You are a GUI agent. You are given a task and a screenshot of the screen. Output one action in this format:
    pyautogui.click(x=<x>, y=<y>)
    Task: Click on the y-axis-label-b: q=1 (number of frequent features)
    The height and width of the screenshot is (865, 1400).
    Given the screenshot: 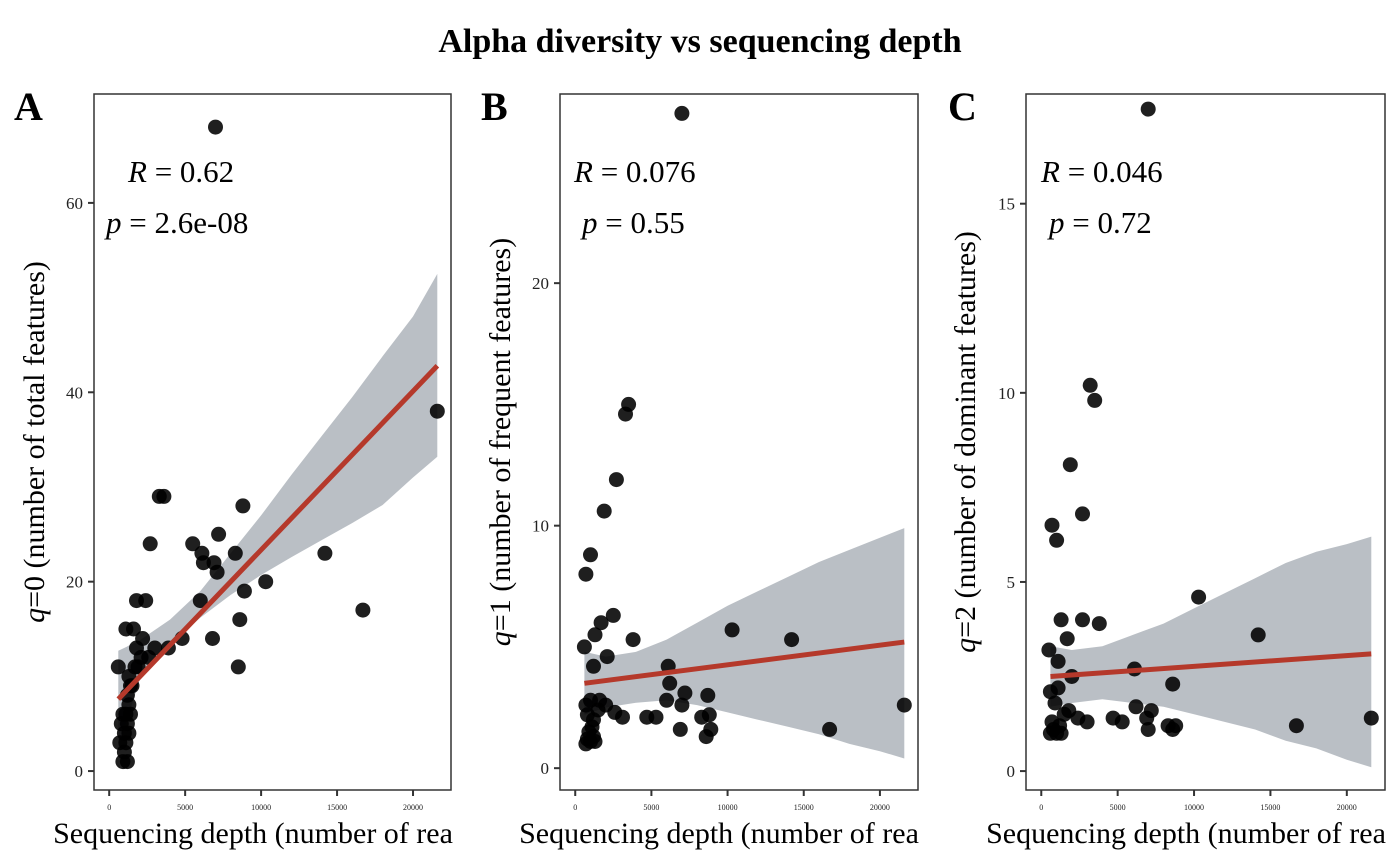 What is the action you would take?
    pyautogui.click(x=500, y=442)
    